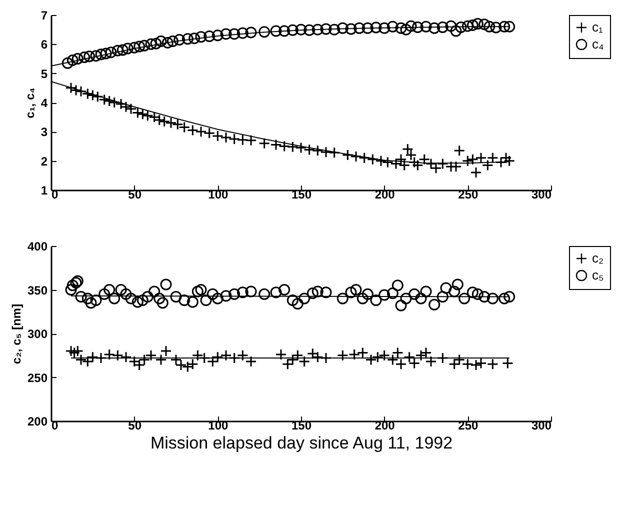 This screenshot has width=633, height=510. I want to click on y-tick-label: 4, so click(44, 103).